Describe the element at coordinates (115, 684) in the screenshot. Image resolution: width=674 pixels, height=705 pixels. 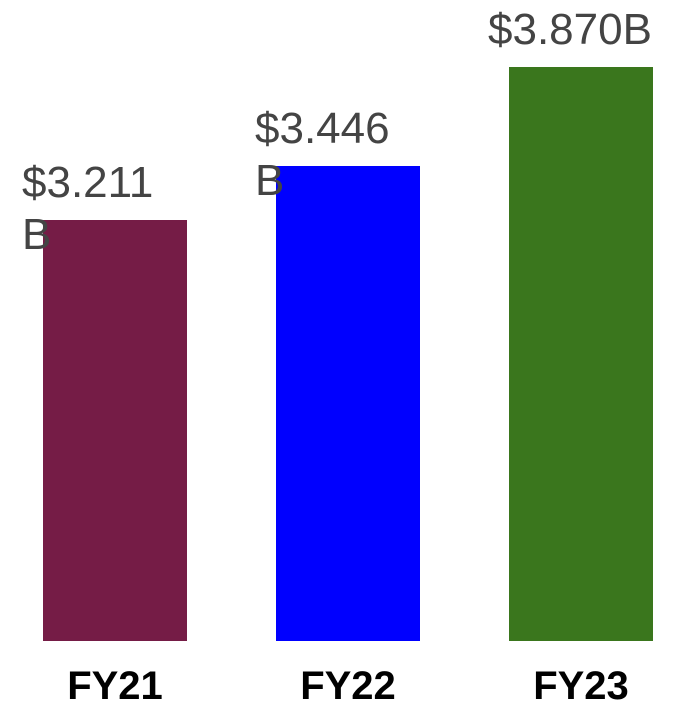
I see `category-label: FY21` at that location.